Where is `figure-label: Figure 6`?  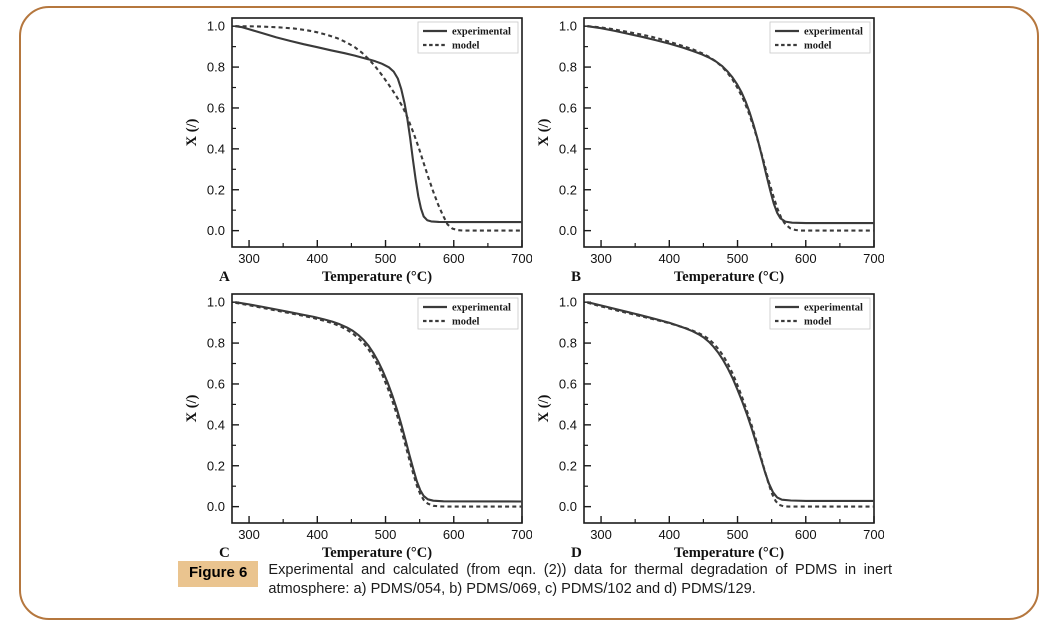 figure-label: Figure 6 is located at coordinates (218, 574).